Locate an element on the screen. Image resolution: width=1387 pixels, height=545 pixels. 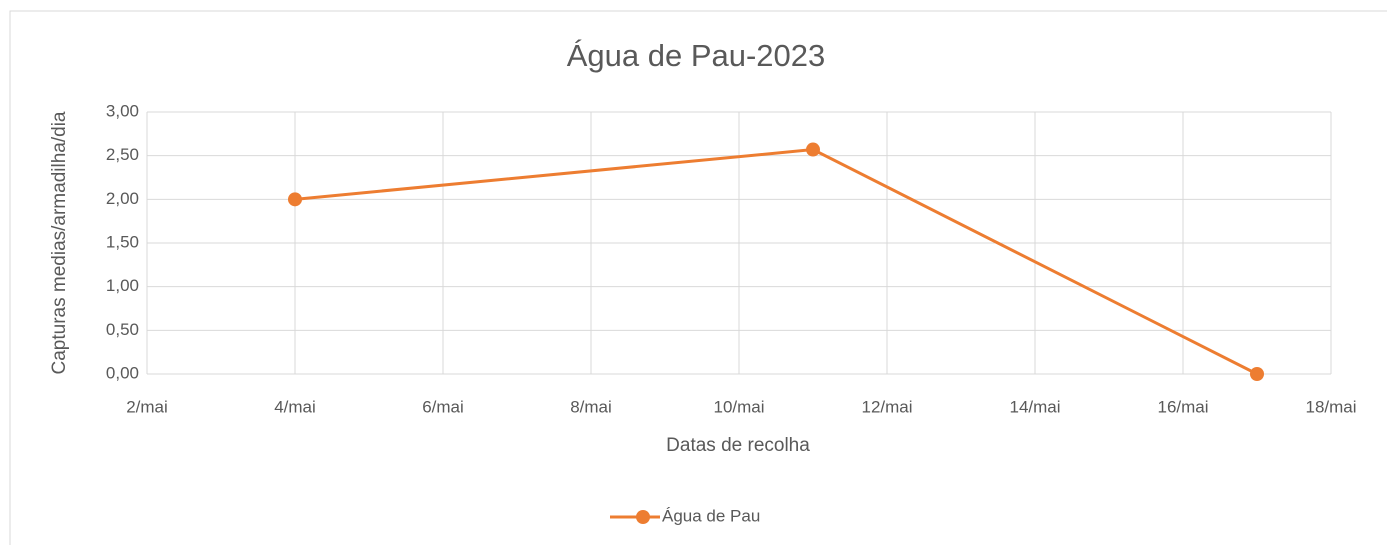
y-tick-label: 3,00 is located at coordinates (122, 110).